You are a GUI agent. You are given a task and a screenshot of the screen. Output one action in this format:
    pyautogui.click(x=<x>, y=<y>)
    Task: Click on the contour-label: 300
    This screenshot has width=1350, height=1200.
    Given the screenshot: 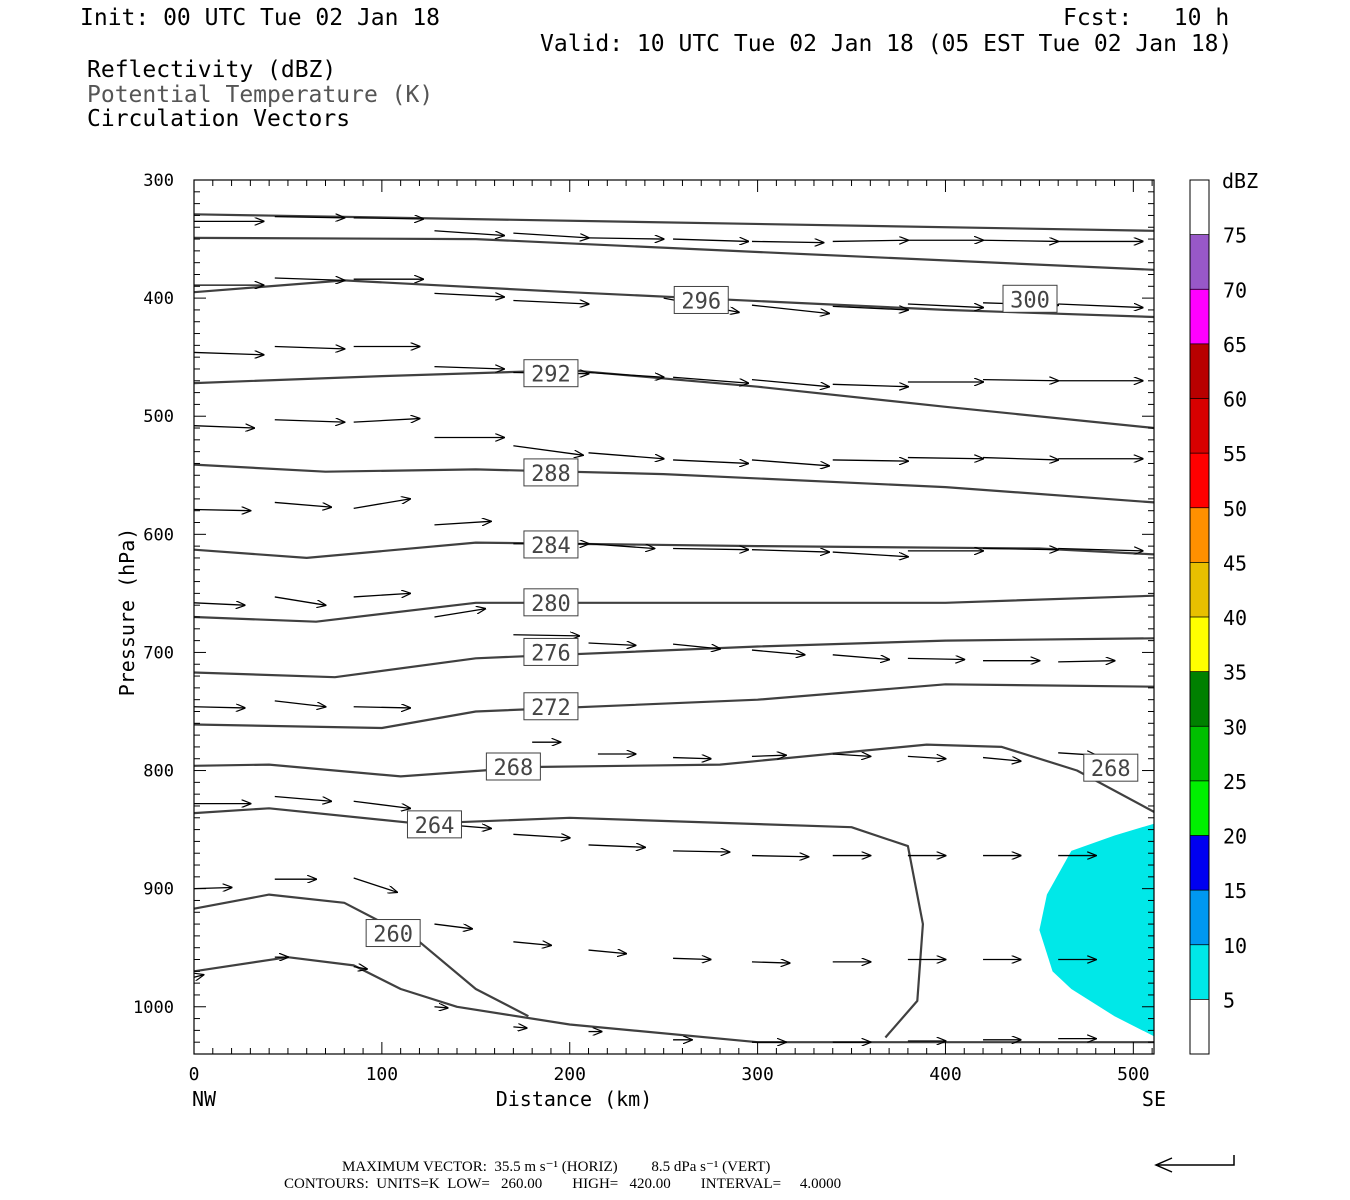 What is the action you would take?
    pyautogui.click(x=1030, y=300)
    